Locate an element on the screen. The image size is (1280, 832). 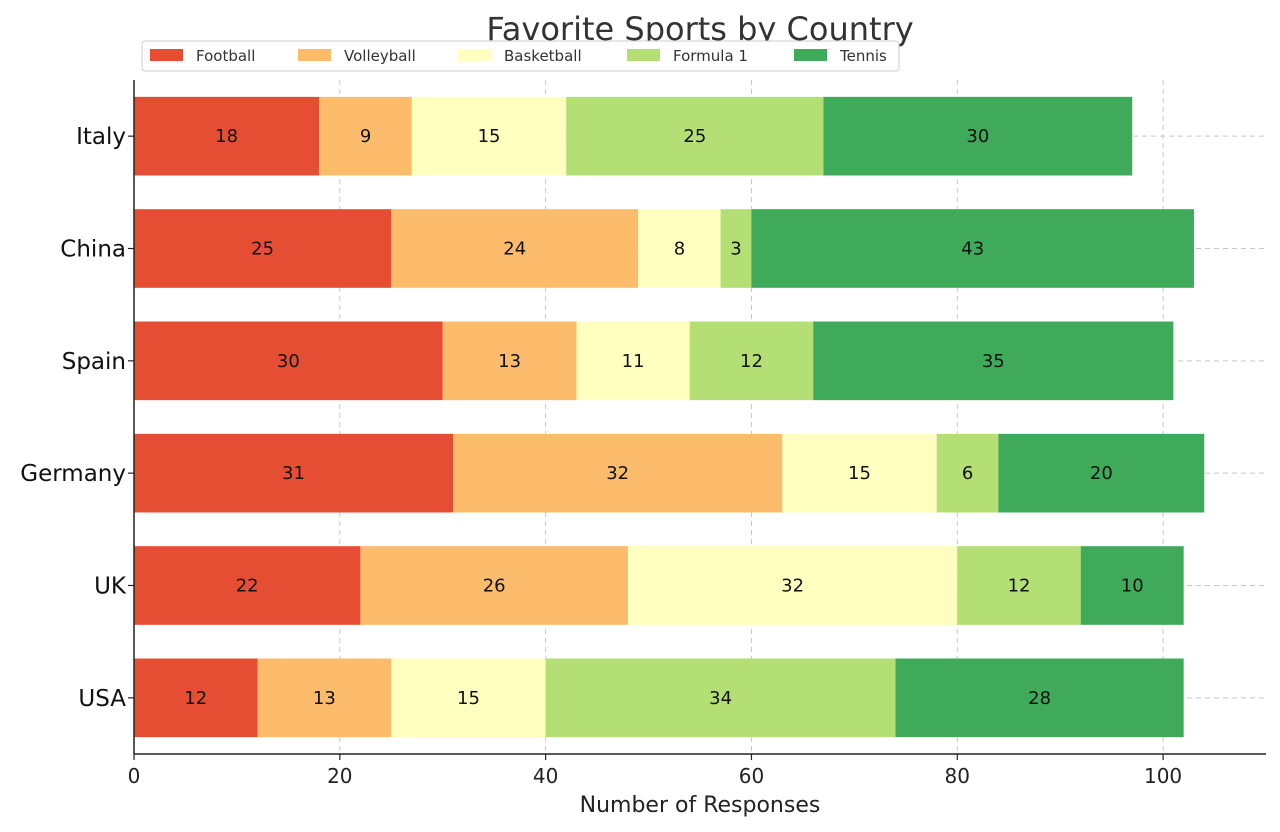
y-ticks: USA UK Germany Spain China Italy is located at coordinates (77, 418).